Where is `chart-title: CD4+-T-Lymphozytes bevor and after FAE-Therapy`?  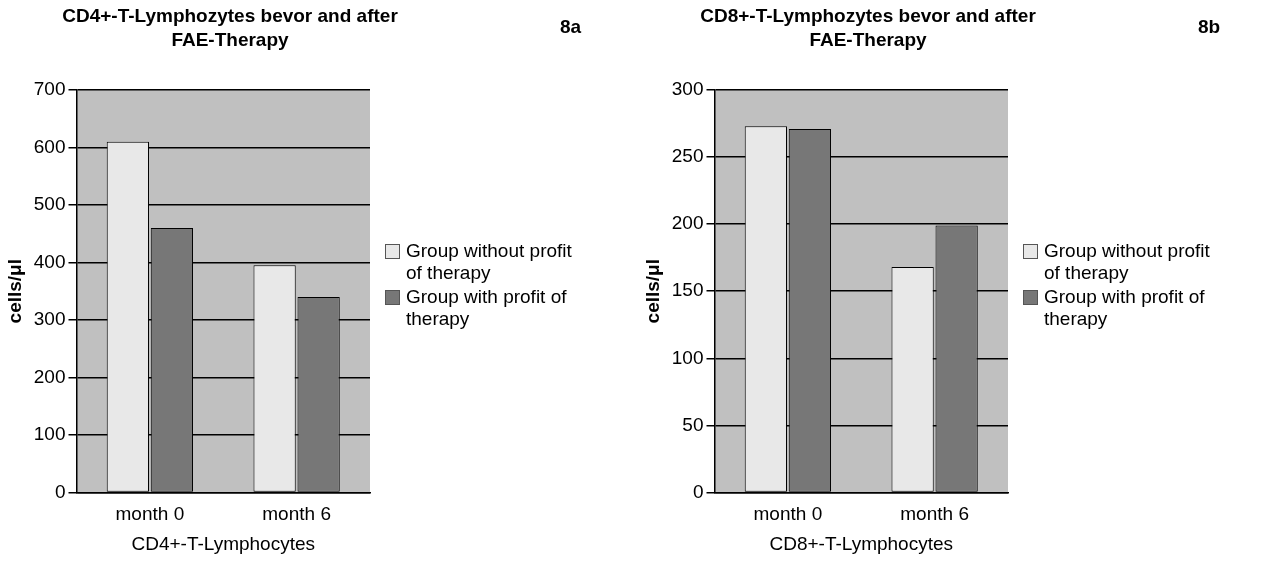
chart-title: CD4+-T-Lymphozytes bevor and after FAE-Therapy is located at coordinates (230, 28).